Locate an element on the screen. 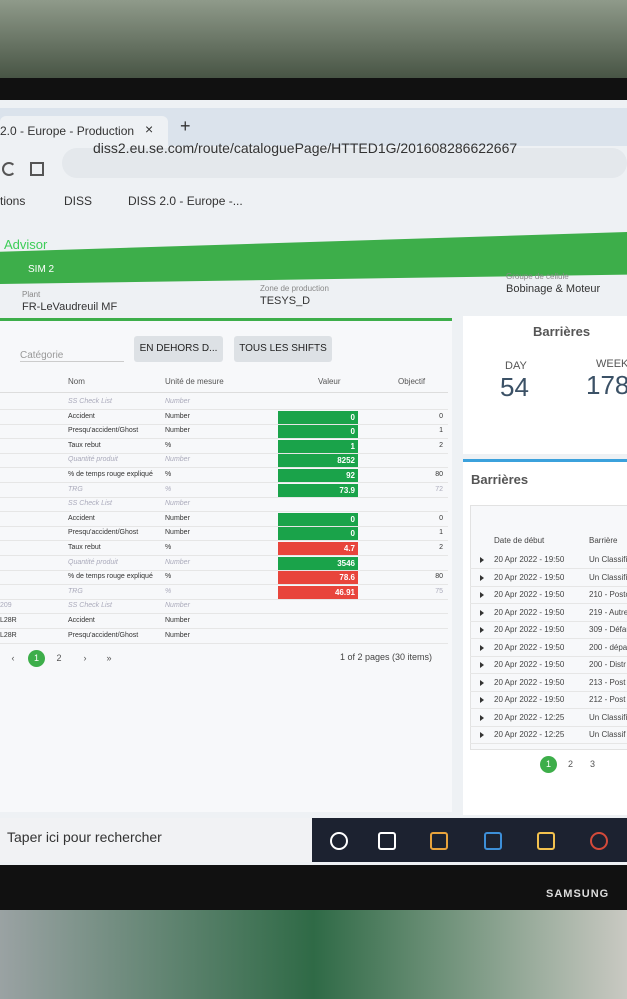 This screenshot has height=999, width=627. tab-close: × is located at coordinates (149, 129).